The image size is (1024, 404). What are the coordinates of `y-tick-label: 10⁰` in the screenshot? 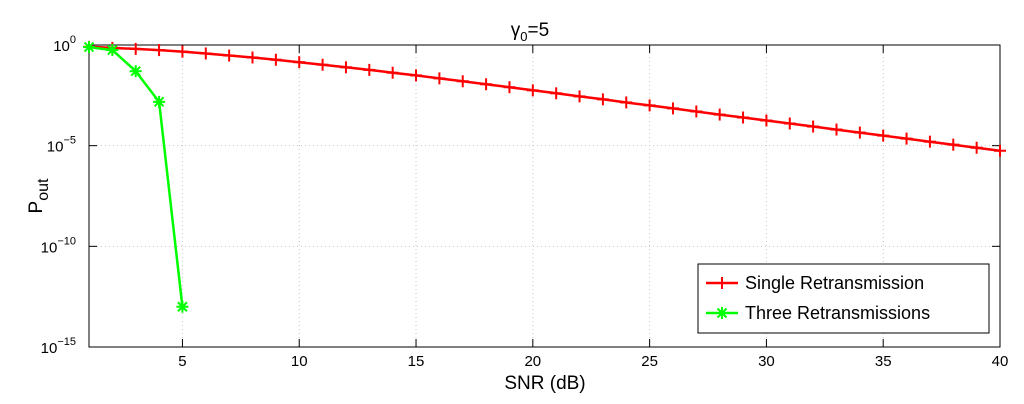 It's located at (64, 44).